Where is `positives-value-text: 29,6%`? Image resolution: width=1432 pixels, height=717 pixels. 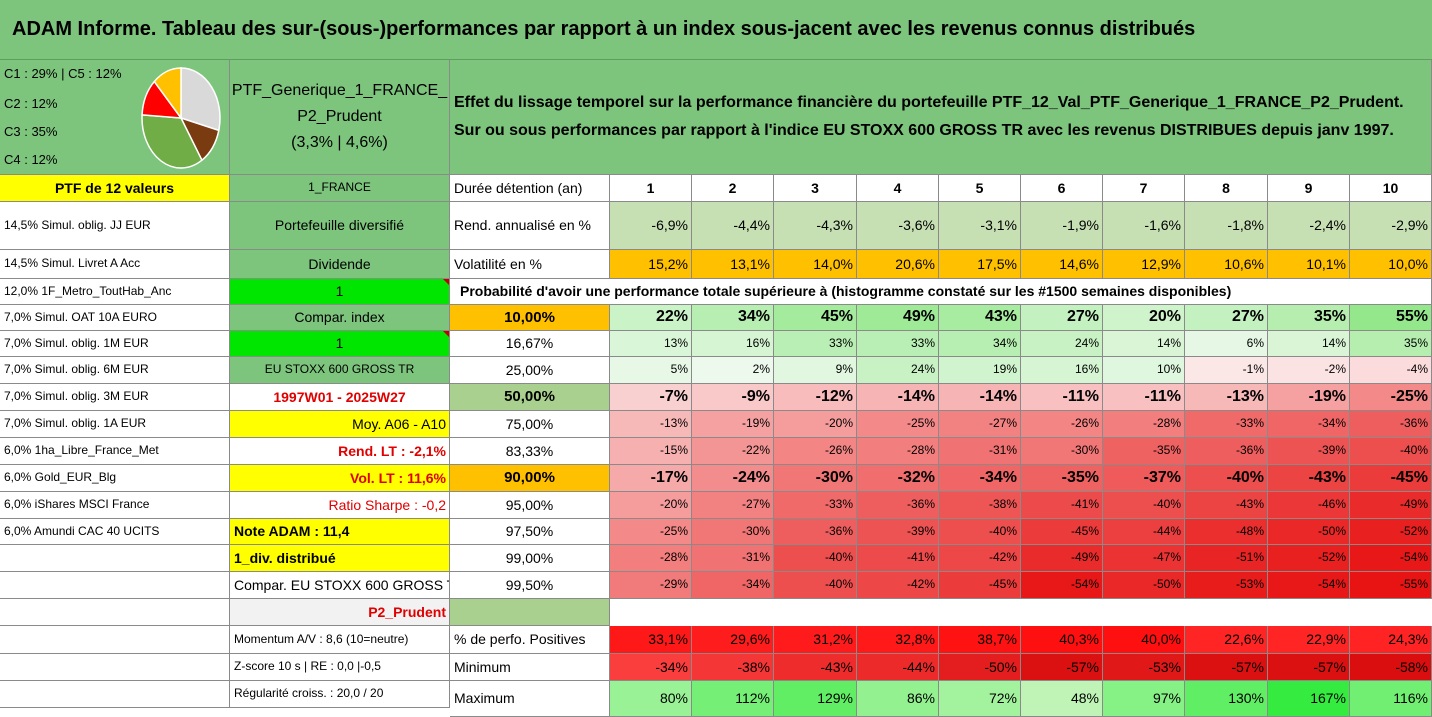
positives-value-text: 29,6% is located at coordinates (750, 639).